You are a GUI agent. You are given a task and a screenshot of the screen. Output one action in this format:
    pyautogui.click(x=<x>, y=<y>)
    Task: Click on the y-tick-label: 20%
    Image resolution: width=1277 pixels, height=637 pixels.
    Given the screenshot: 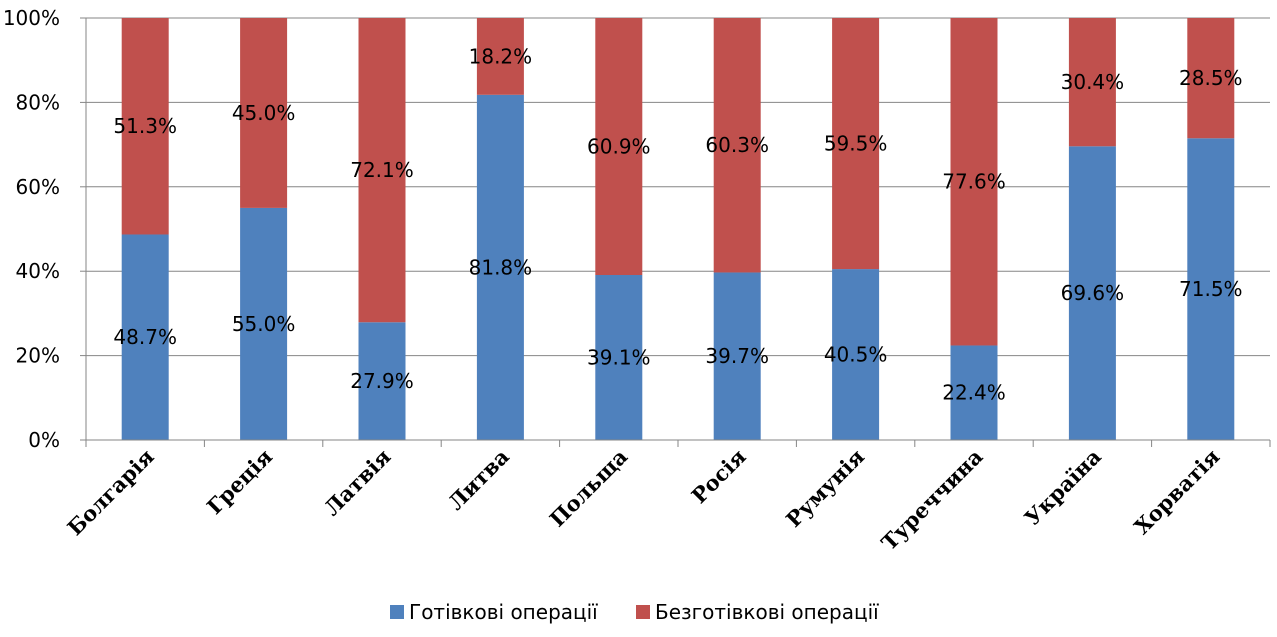 What is the action you would take?
    pyautogui.click(x=38, y=356)
    